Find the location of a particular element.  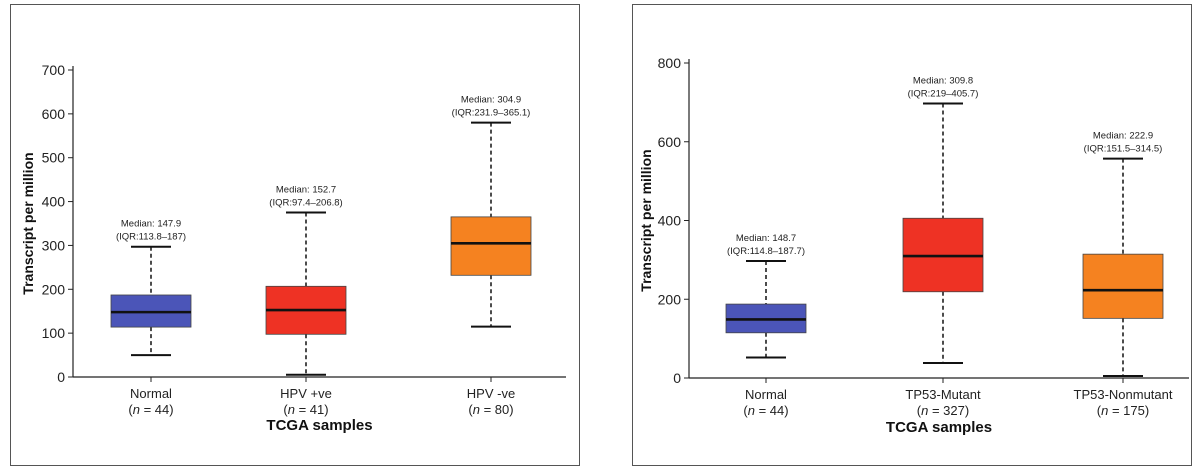

sample-size-label: (n = 80) is located at coordinates (490, 409).